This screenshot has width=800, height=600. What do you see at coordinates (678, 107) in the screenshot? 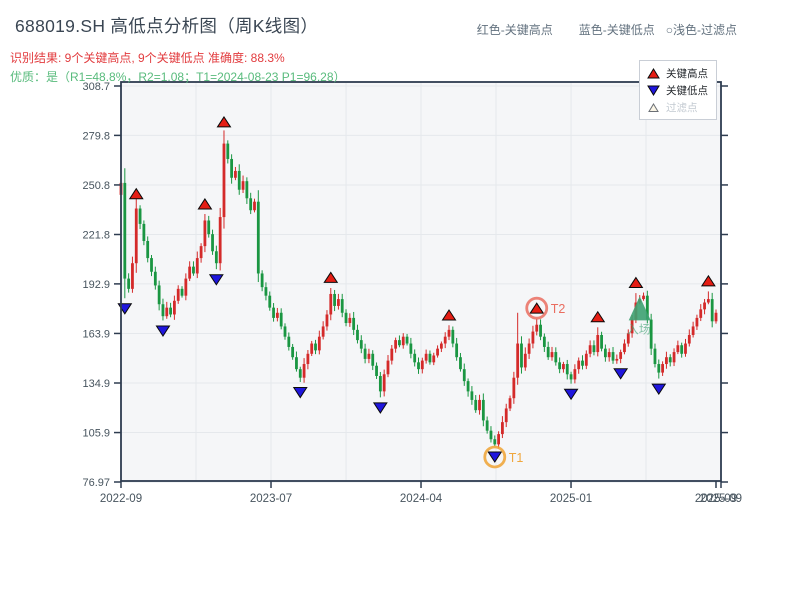
I see `legend-item-filtered: 过滤点` at bounding box center [678, 107].